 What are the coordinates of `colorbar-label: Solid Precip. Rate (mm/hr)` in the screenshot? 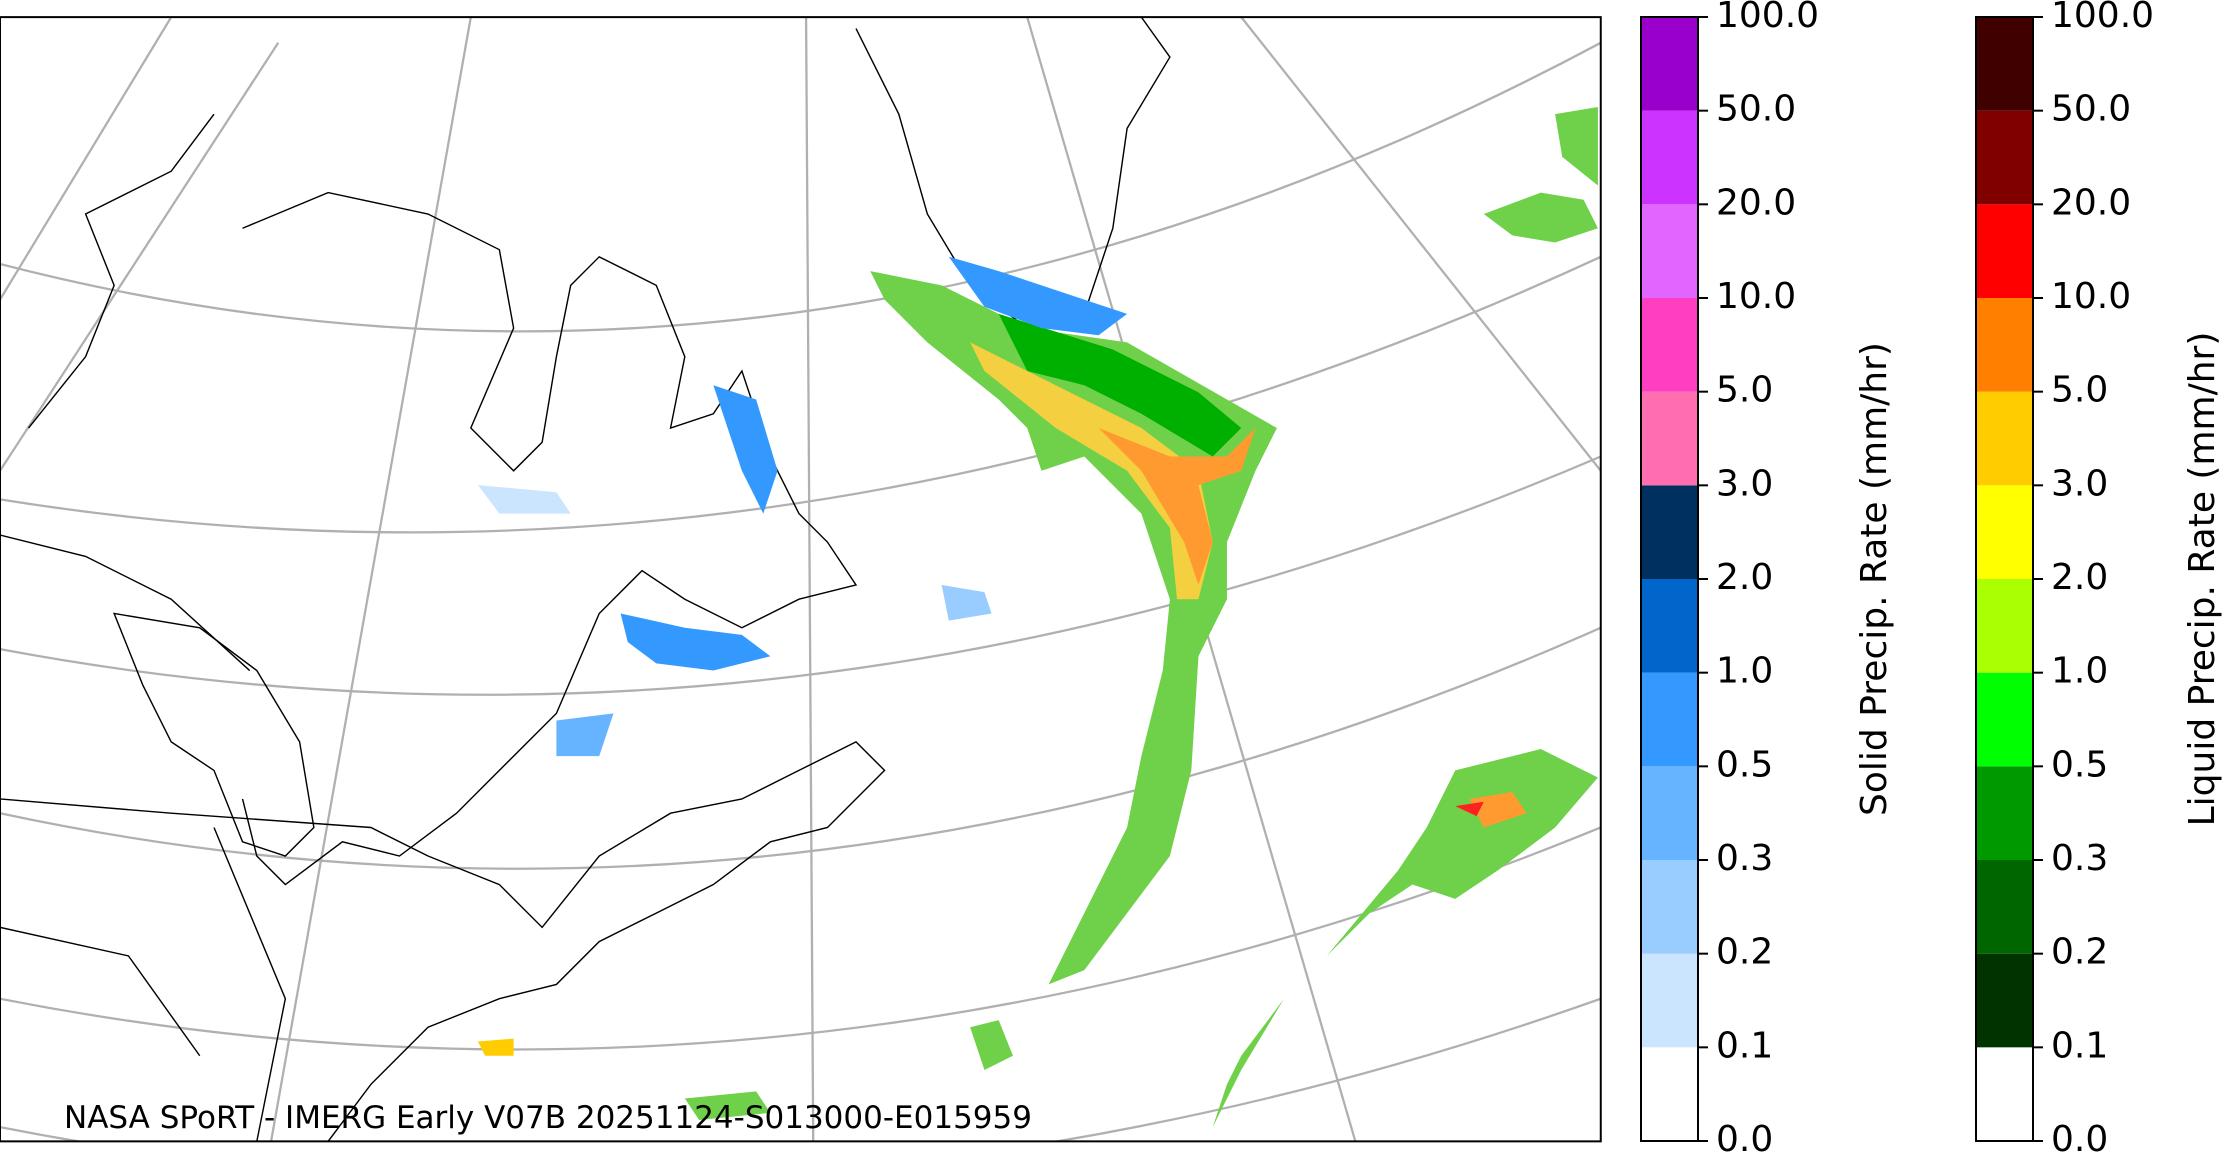 It's located at (1874, 579).